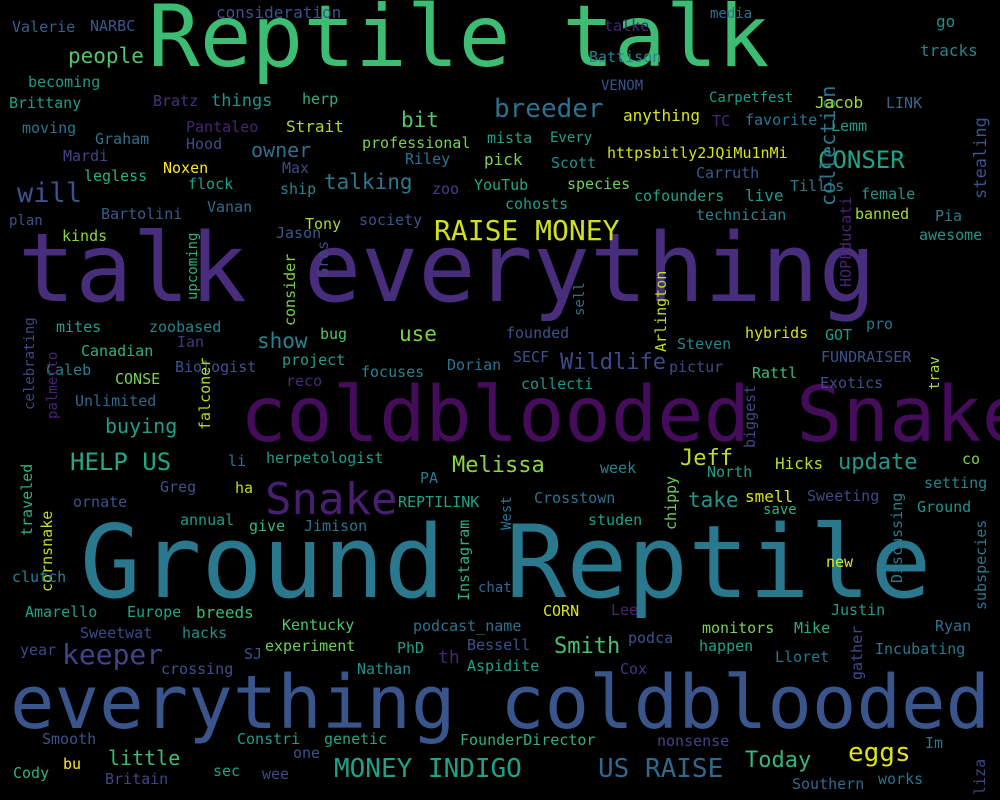 This screenshot has height=800, width=1000. Describe the element at coordinates (527, 230) in the screenshot. I see `word: RAISE MONEY` at that location.